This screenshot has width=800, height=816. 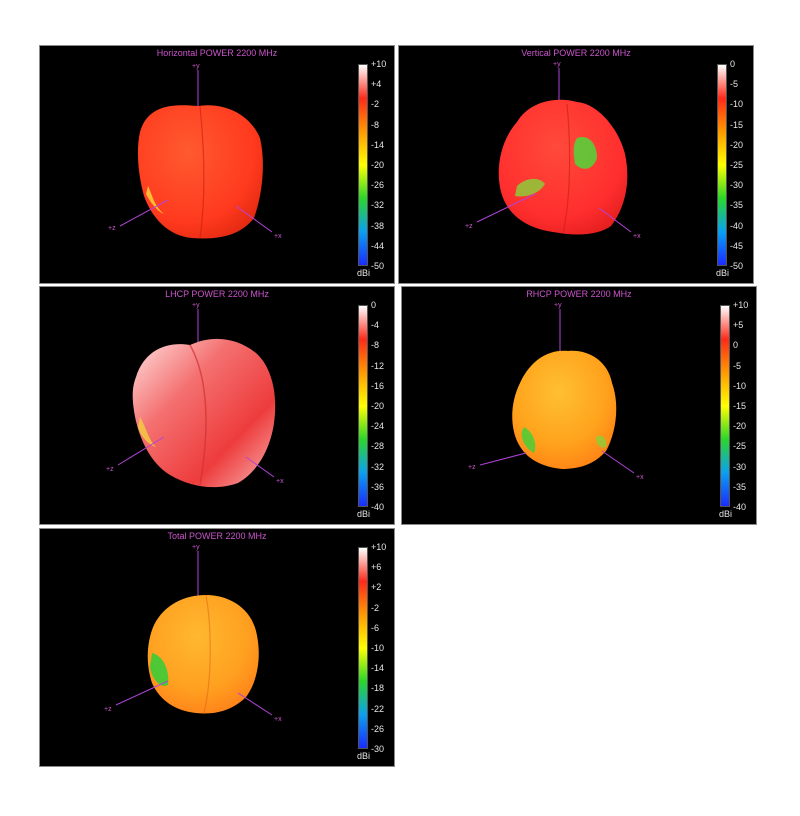 What do you see at coordinates (576, 53) in the screenshot?
I see `panel-title: Vertical POWER 2200 MHz` at bounding box center [576, 53].